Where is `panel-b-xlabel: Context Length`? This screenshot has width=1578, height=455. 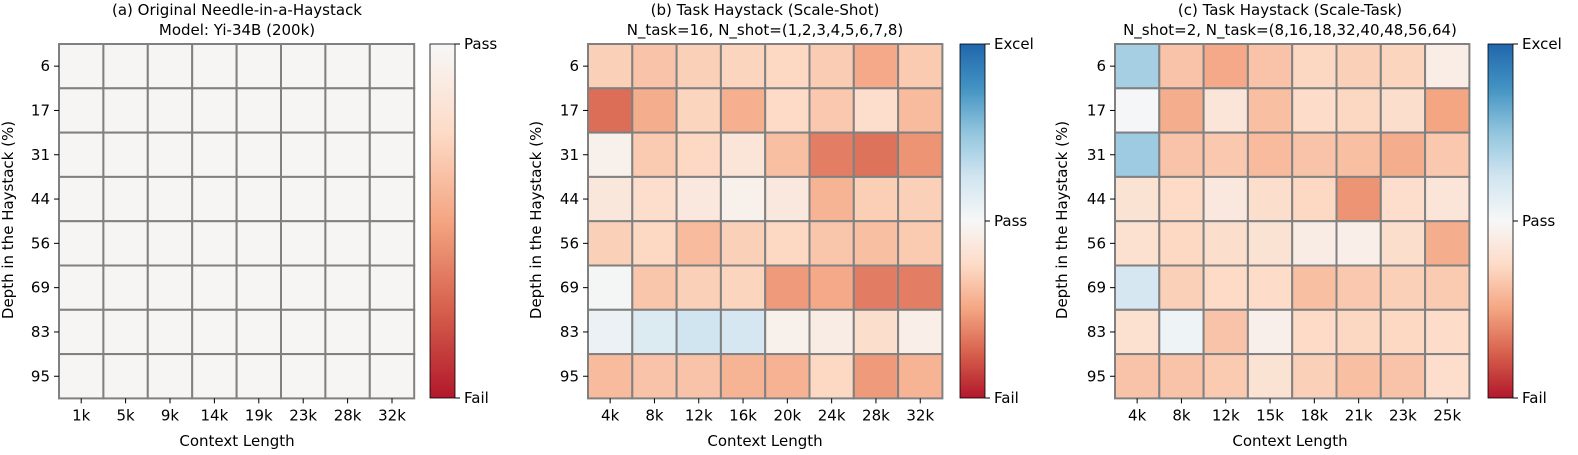 panel-b-xlabel: Context Length is located at coordinates (764, 441).